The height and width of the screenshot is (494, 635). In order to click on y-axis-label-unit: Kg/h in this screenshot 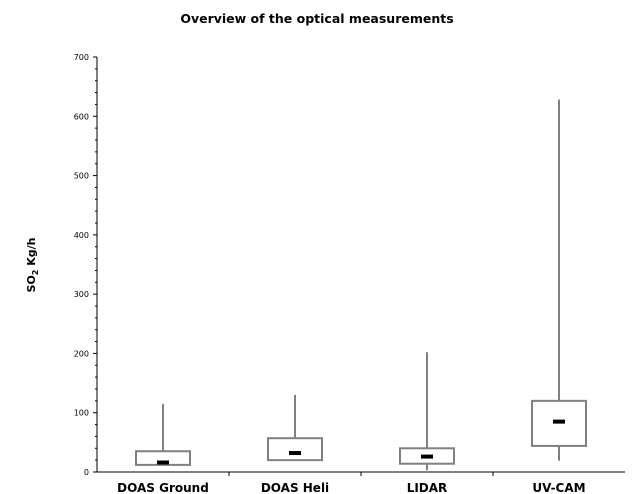, I will do `click(31, 254)`.